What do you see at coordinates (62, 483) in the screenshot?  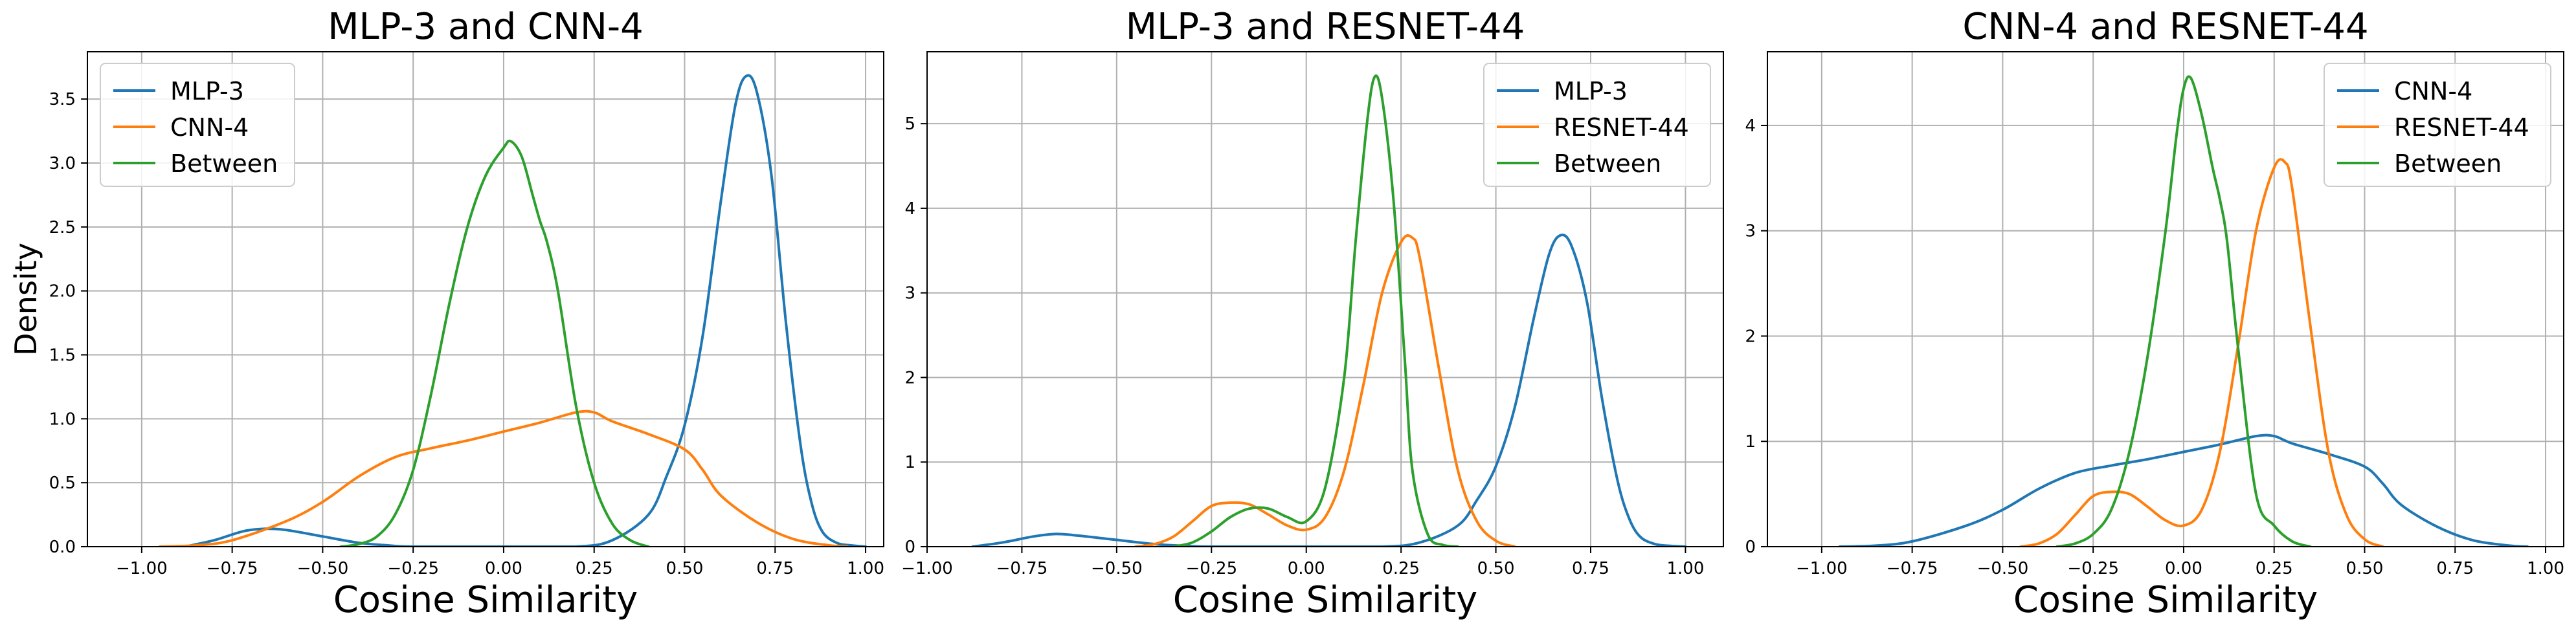 I see `y-tick-label: 0.5` at bounding box center [62, 483].